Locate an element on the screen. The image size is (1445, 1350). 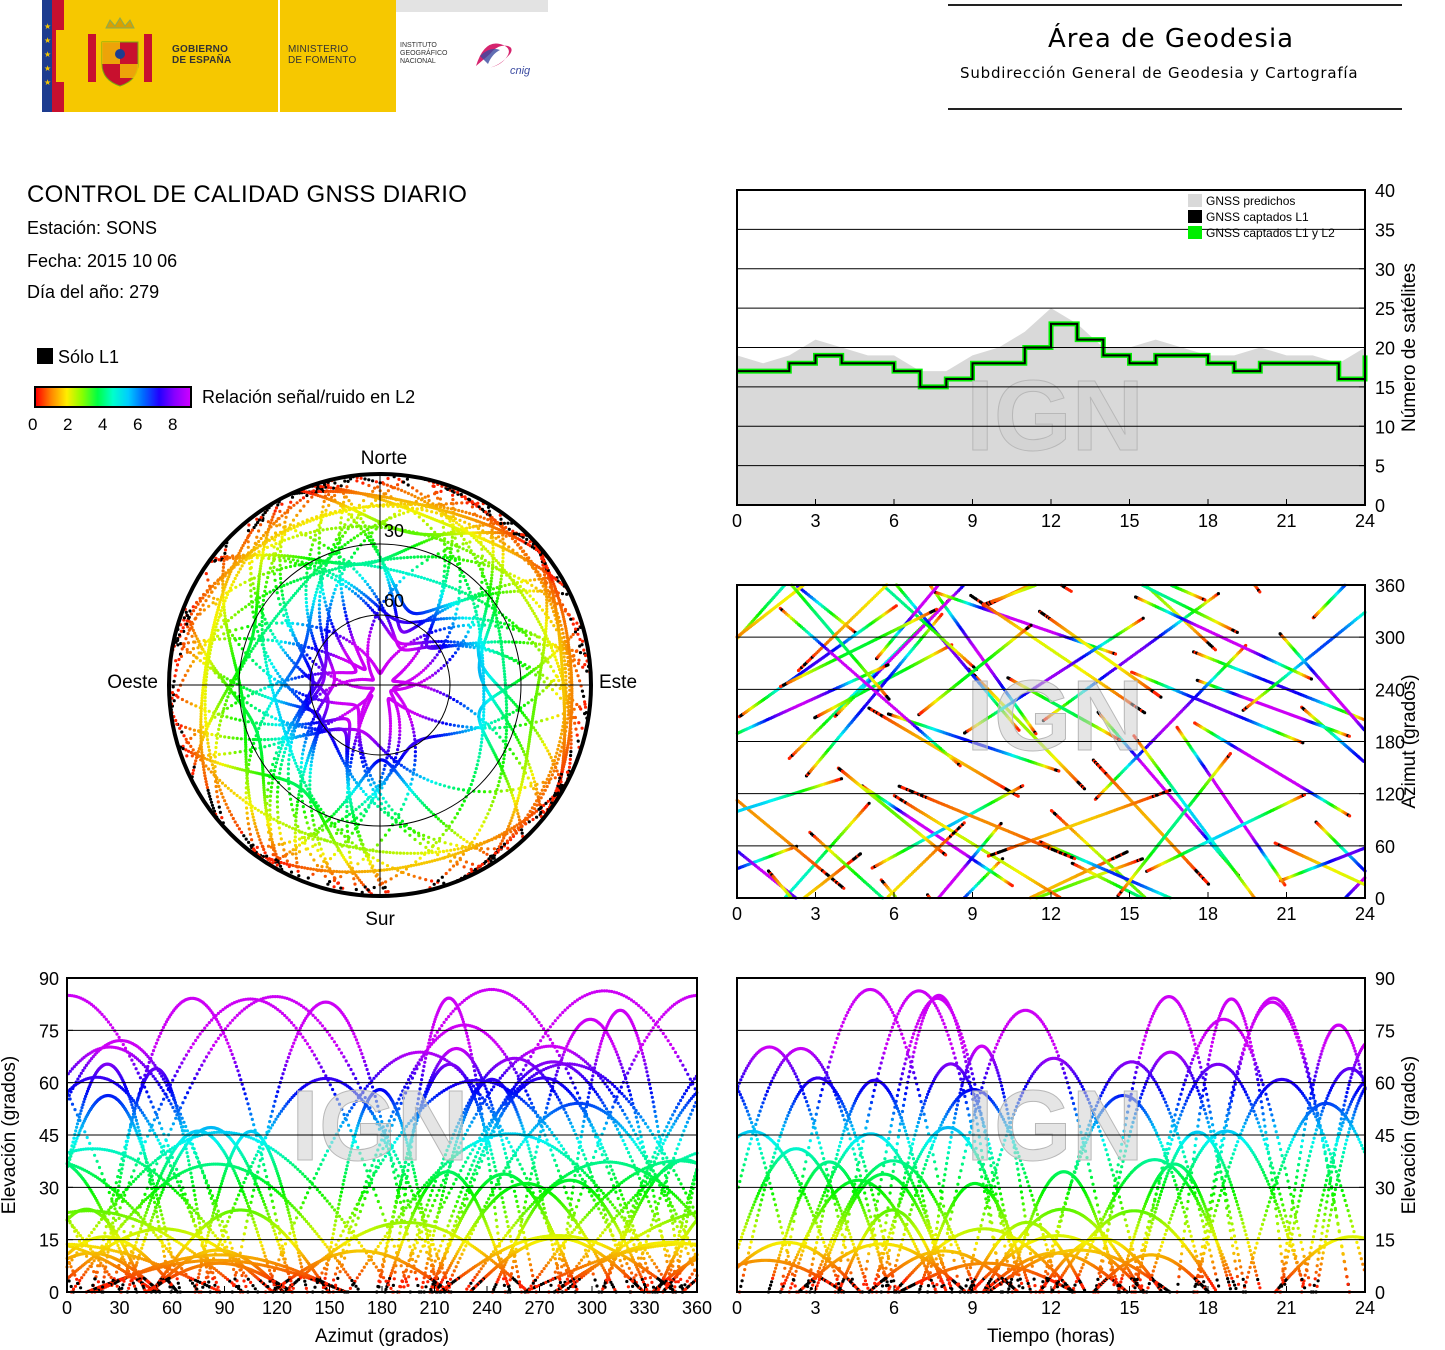
l1-only-label: Sólo L1 is located at coordinates (88, 357).